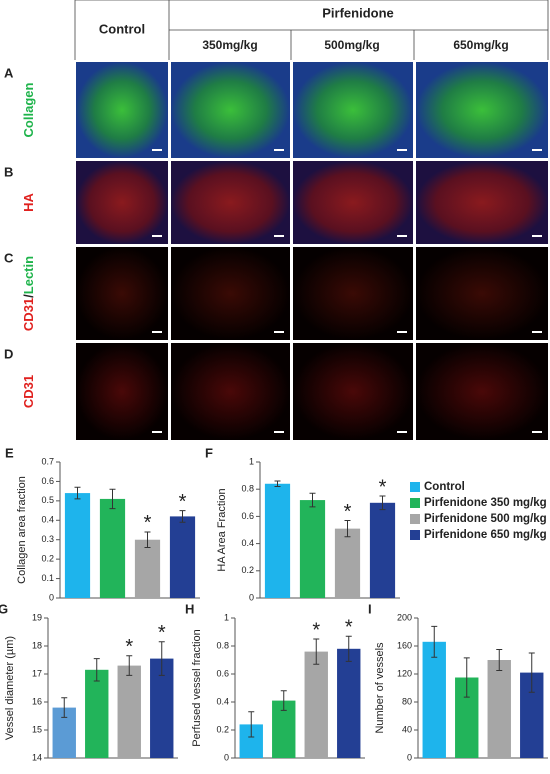 This screenshot has width=550, height=774. I want to click on row-label-part: /, so click(28, 296).